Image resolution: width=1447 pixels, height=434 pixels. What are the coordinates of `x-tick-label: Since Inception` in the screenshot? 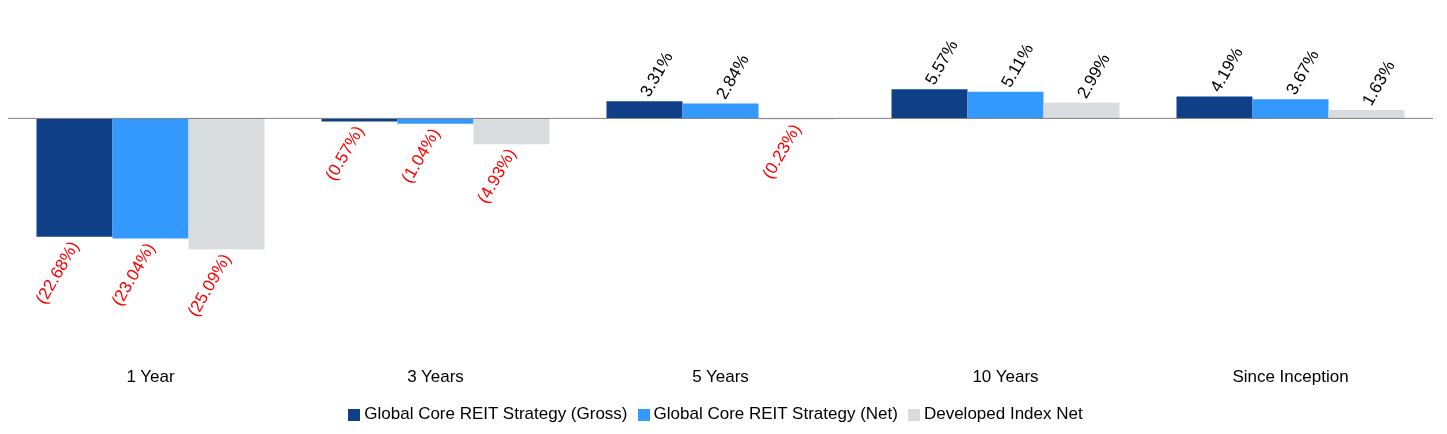 It's located at (1290, 377).